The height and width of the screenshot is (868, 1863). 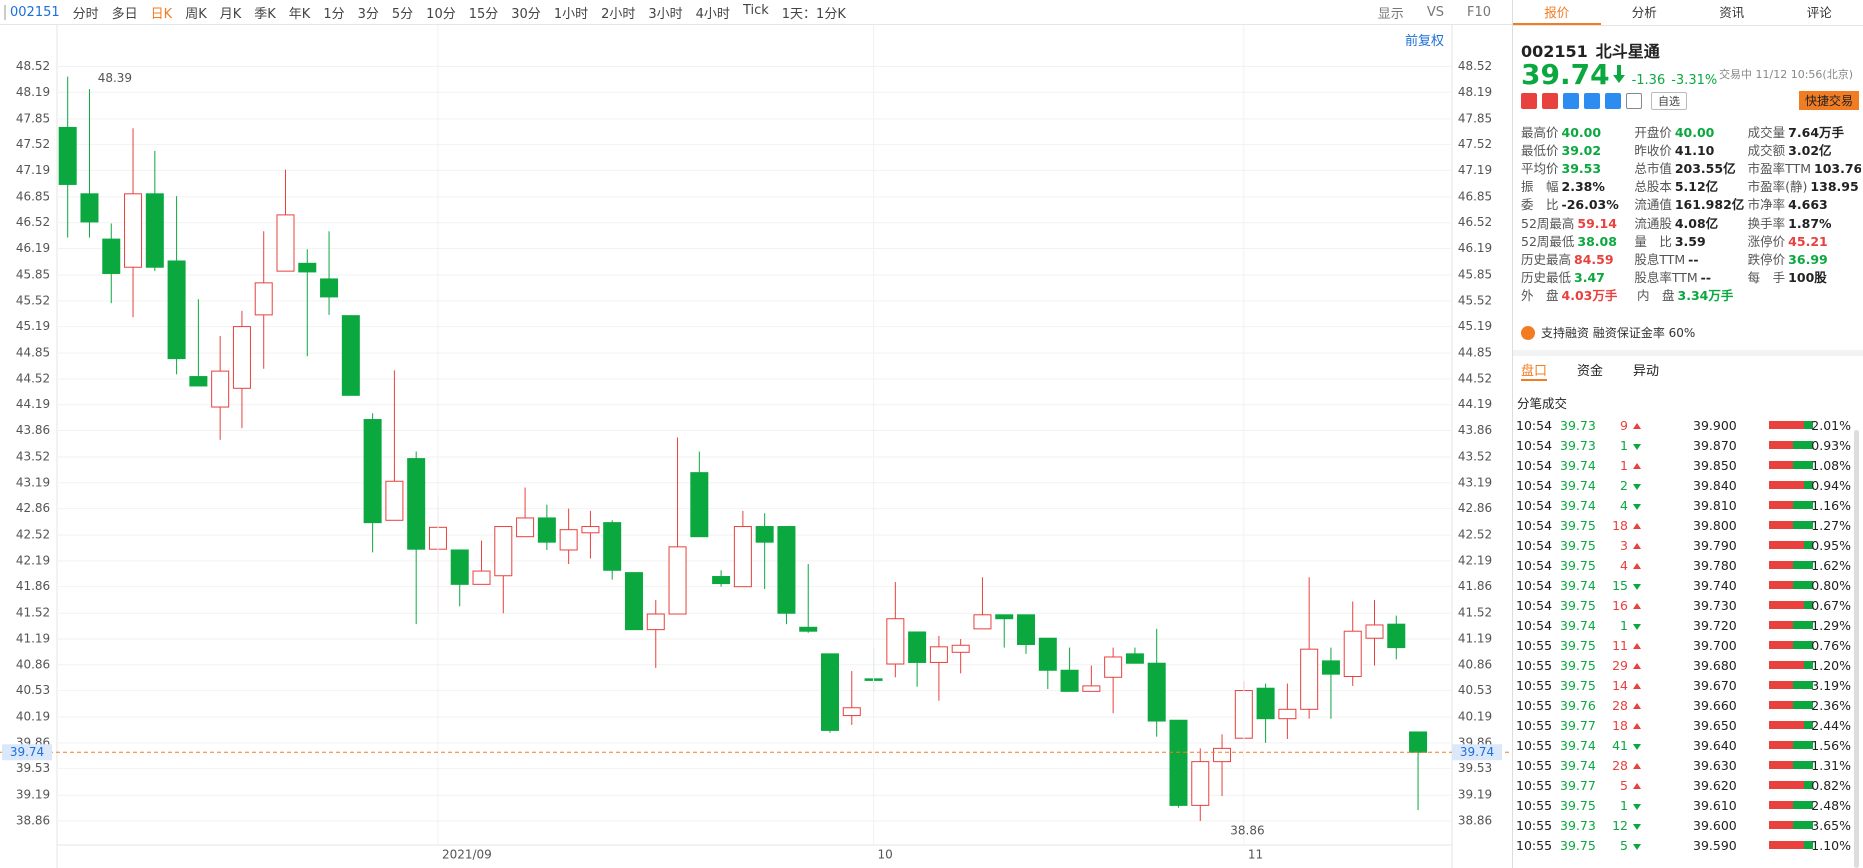 What do you see at coordinates (334, 14) in the screenshot?
I see `period-tab: 1分` at bounding box center [334, 14].